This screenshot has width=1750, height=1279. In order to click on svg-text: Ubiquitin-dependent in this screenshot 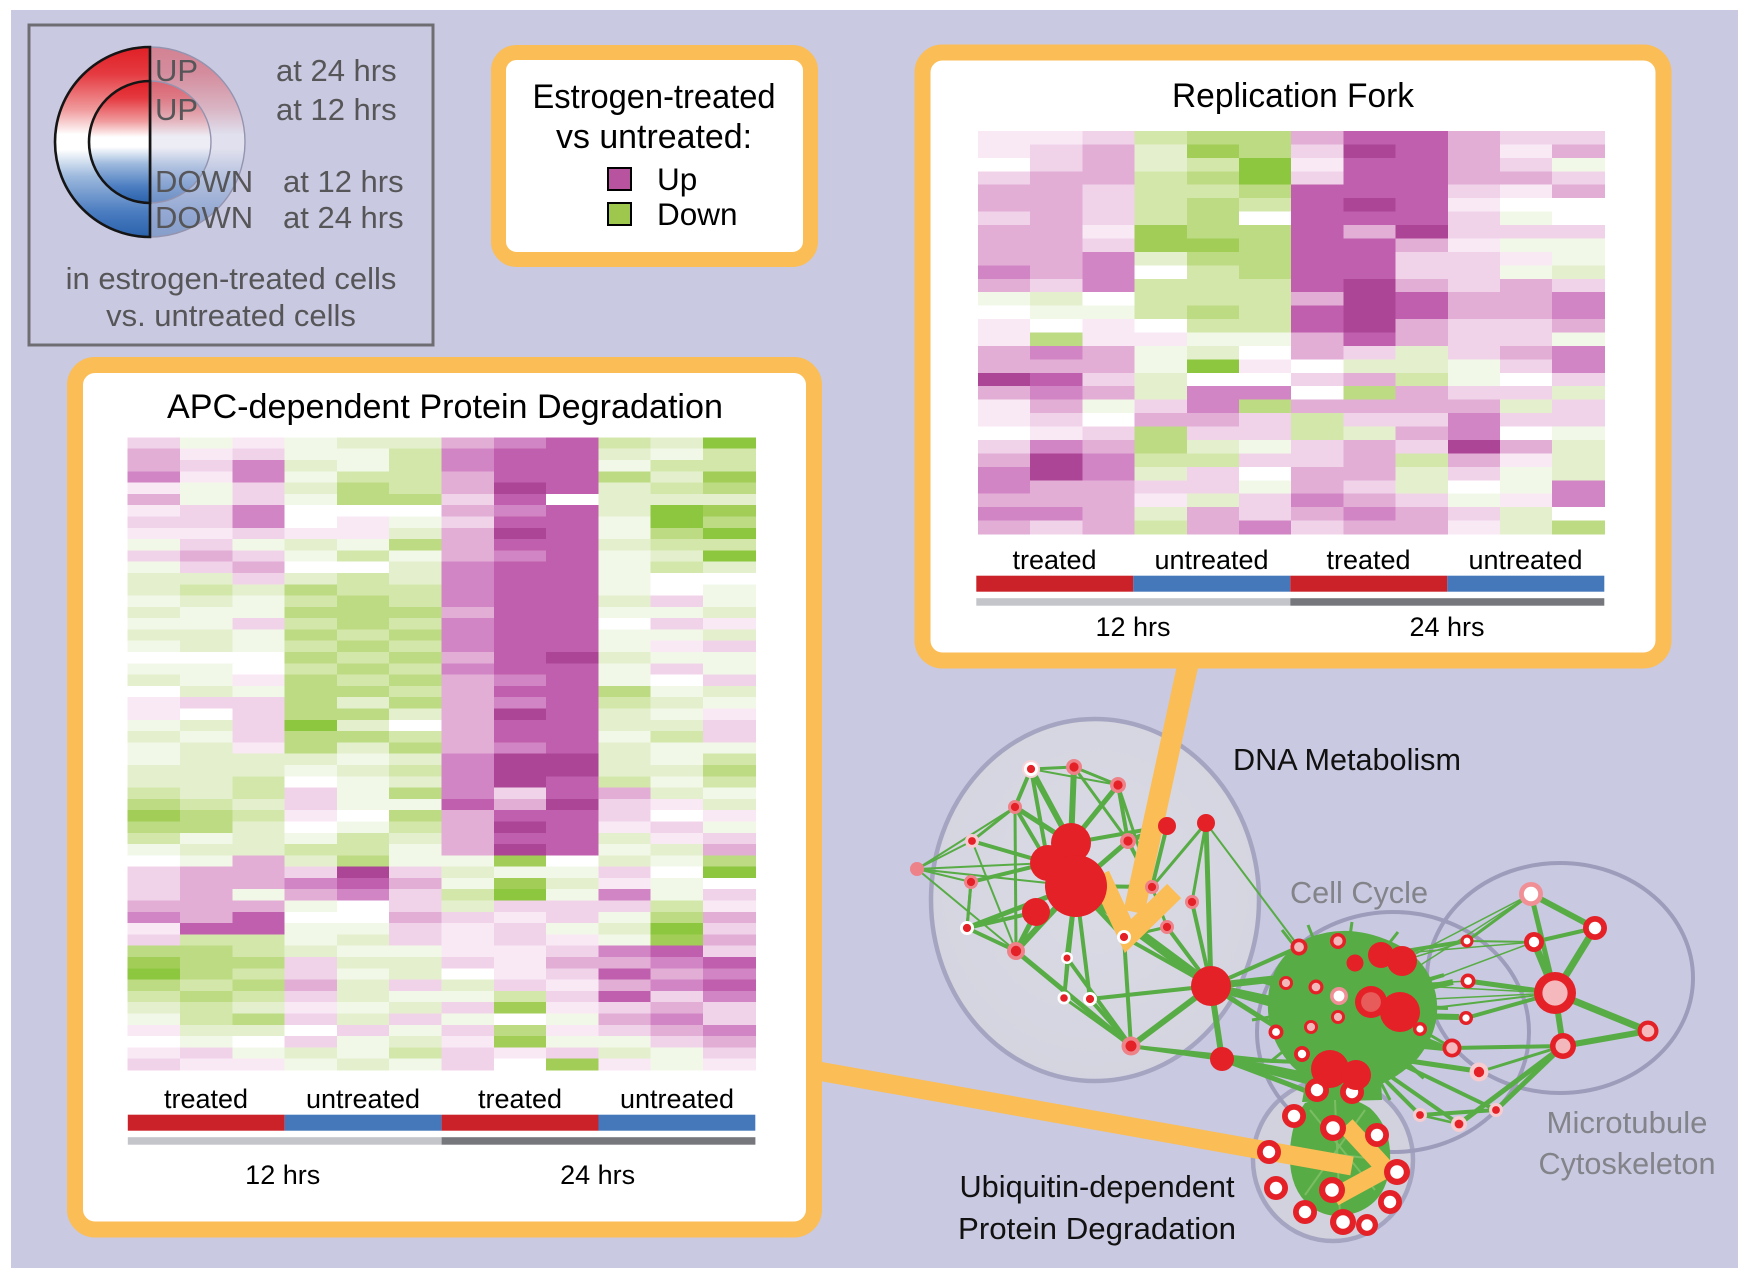, I will do `click(1097, 1186)`.